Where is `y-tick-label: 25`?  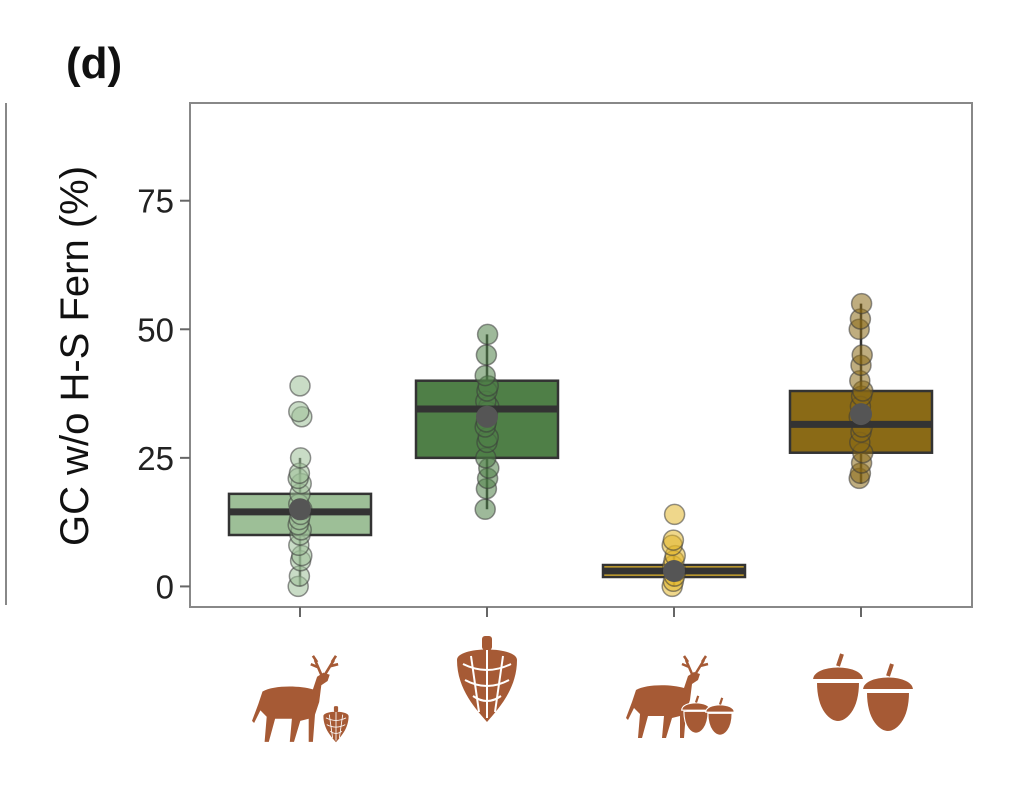 y-tick-label: 25 is located at coordinates (155, 458).